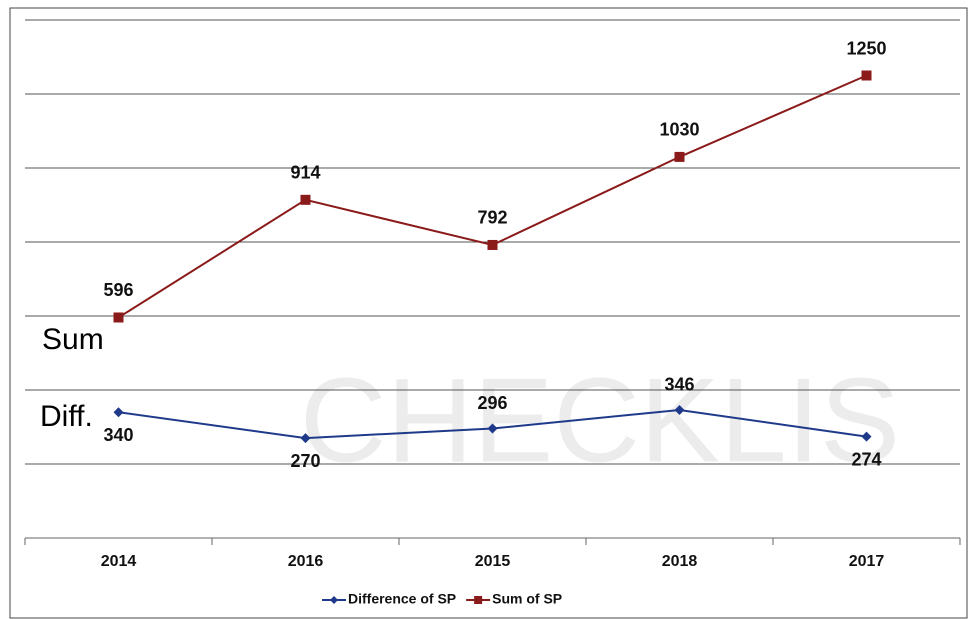 Image resolution: width=968 pixels, height=619 pixels. I want to click on data-label: 274, so click(866, 459).